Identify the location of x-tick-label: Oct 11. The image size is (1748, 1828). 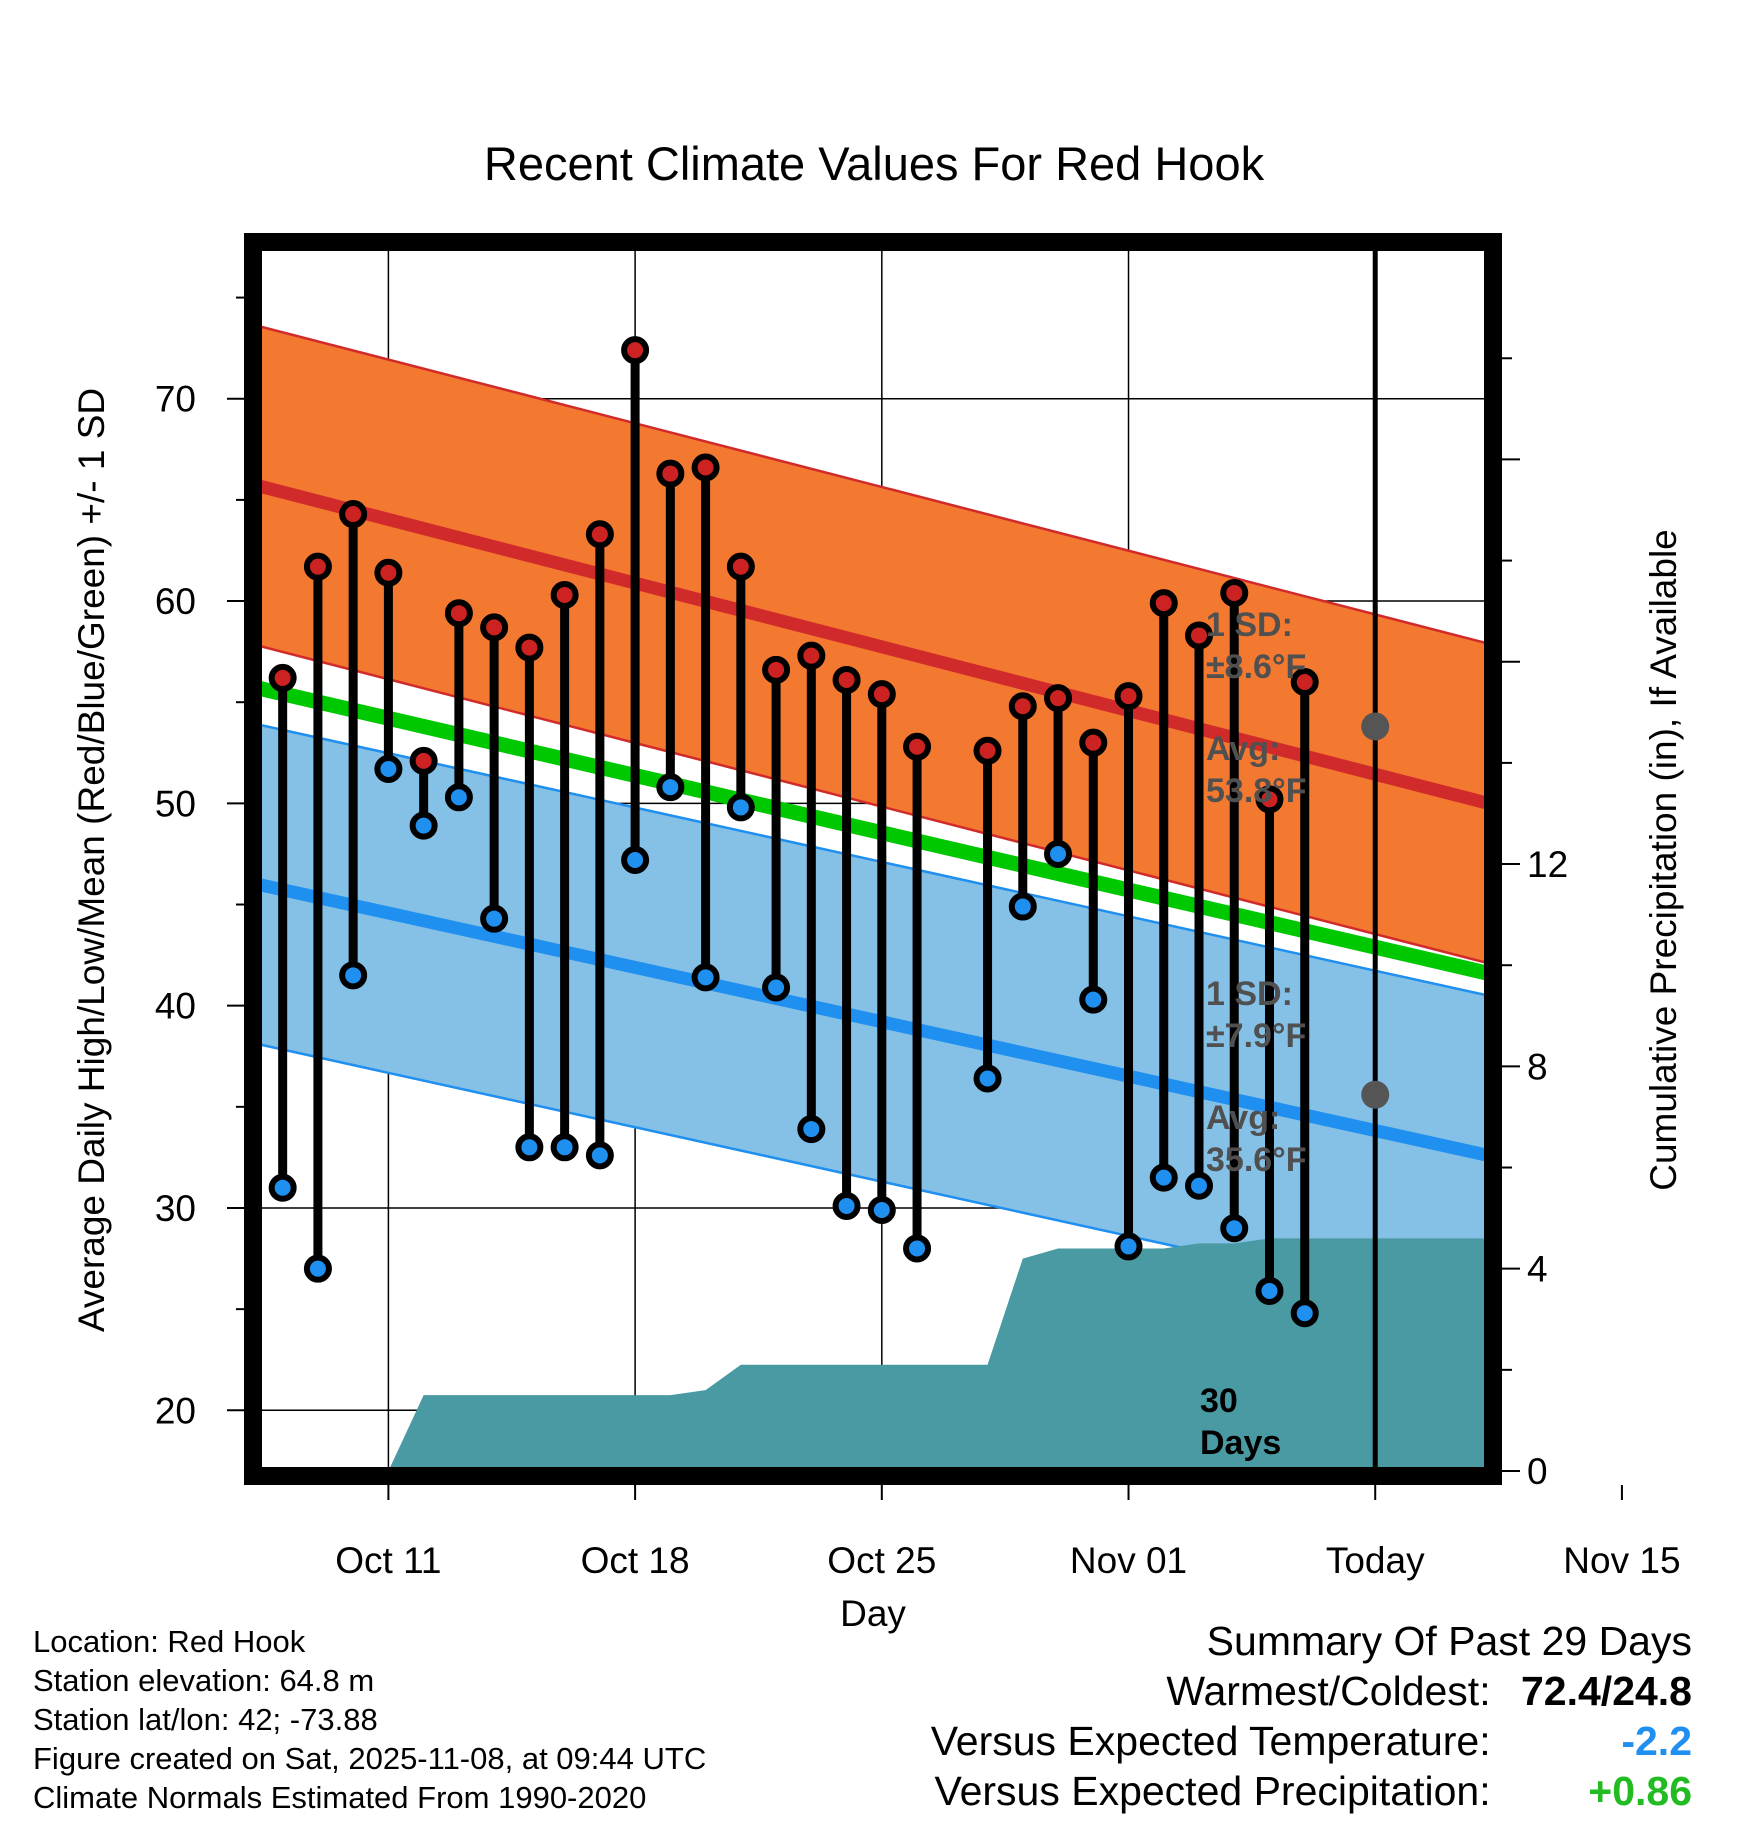
(388, 1560).